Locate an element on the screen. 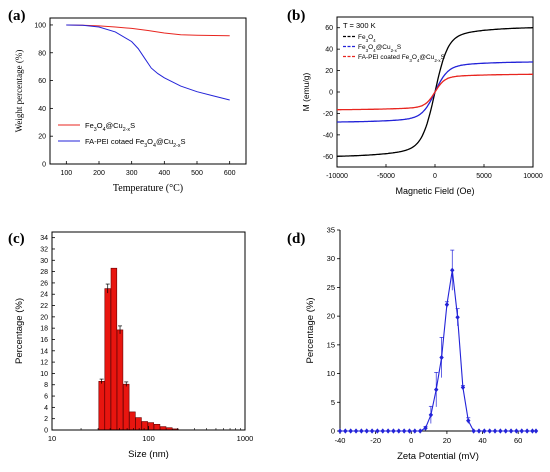 The height and width of the screenshot is (472, 550). y-tick-label-c: 12 is located at coordinates (44, 363).